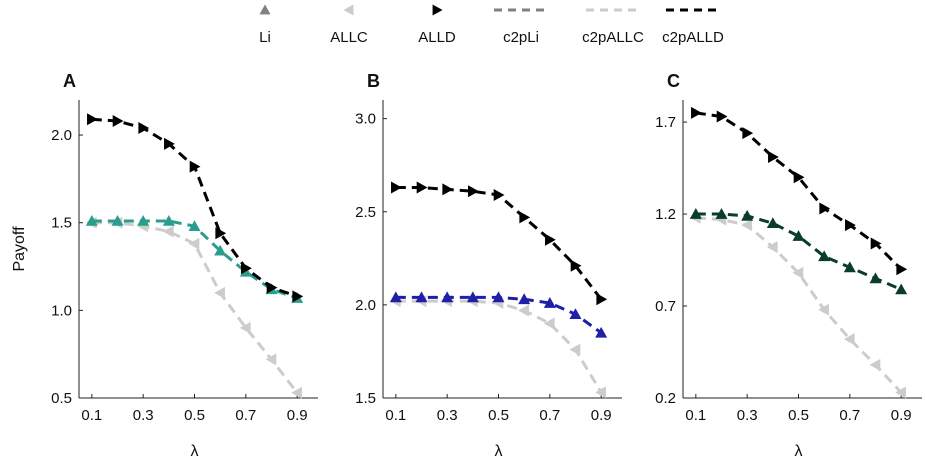 This screenshot has height=469, width=925. I want to click on panel-label: B, so click(373, 81).